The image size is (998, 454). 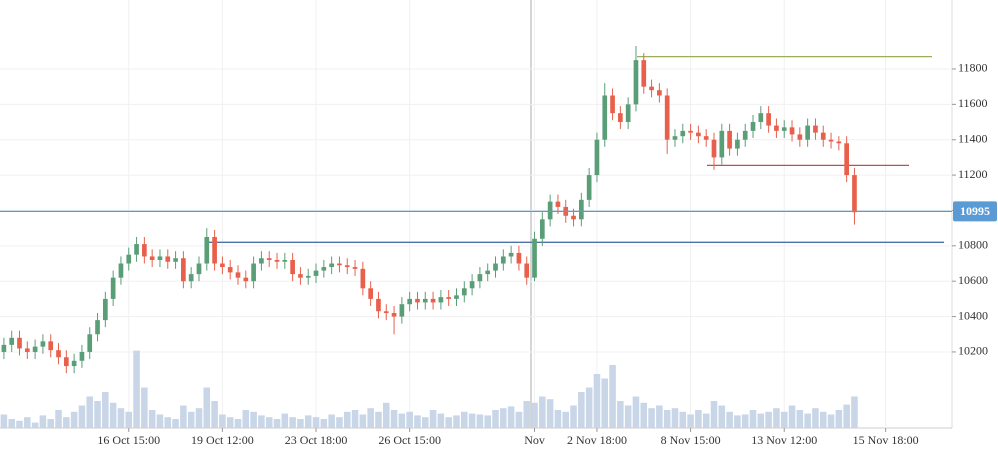 I want to click on y-tick-label: 11800, so click(x=973, y=68).